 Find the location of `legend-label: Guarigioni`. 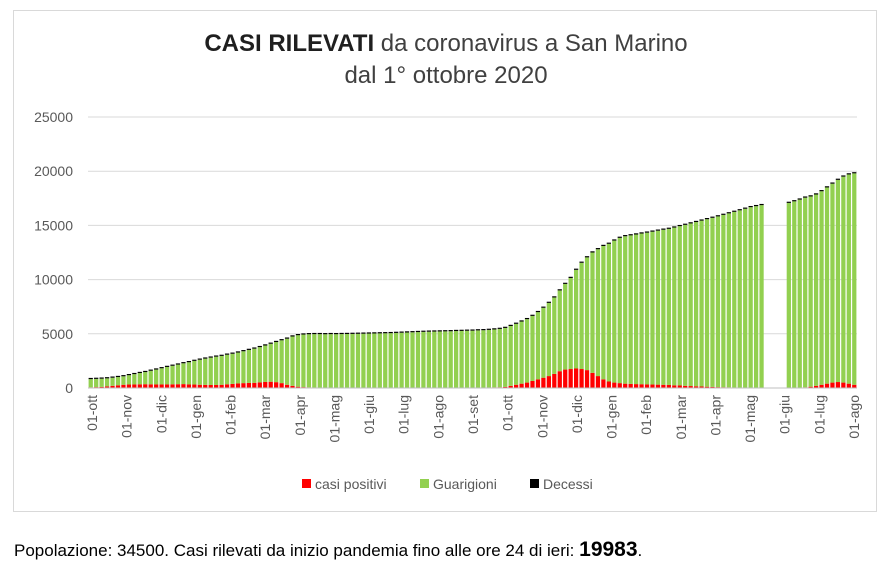

legend-label: Guarigioni is located at coordinates (465, 484).